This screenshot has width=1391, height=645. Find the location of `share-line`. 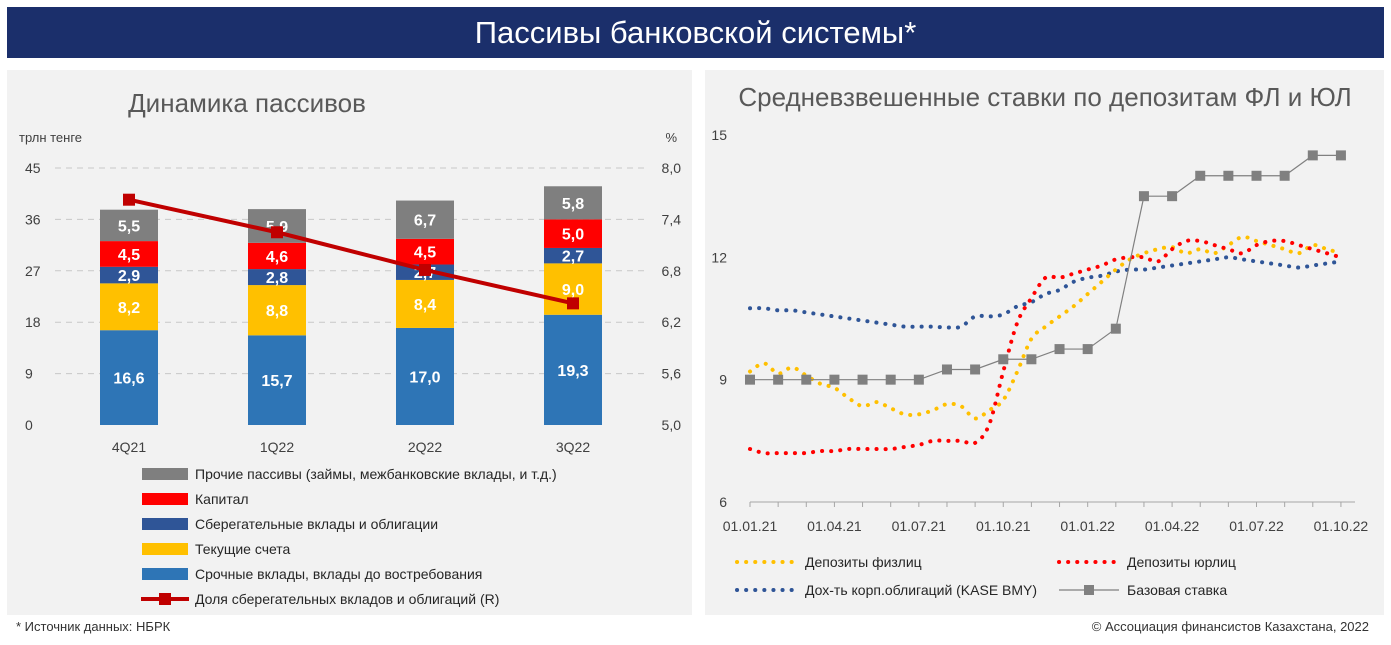

share-line is located at coordinates (351, 251).